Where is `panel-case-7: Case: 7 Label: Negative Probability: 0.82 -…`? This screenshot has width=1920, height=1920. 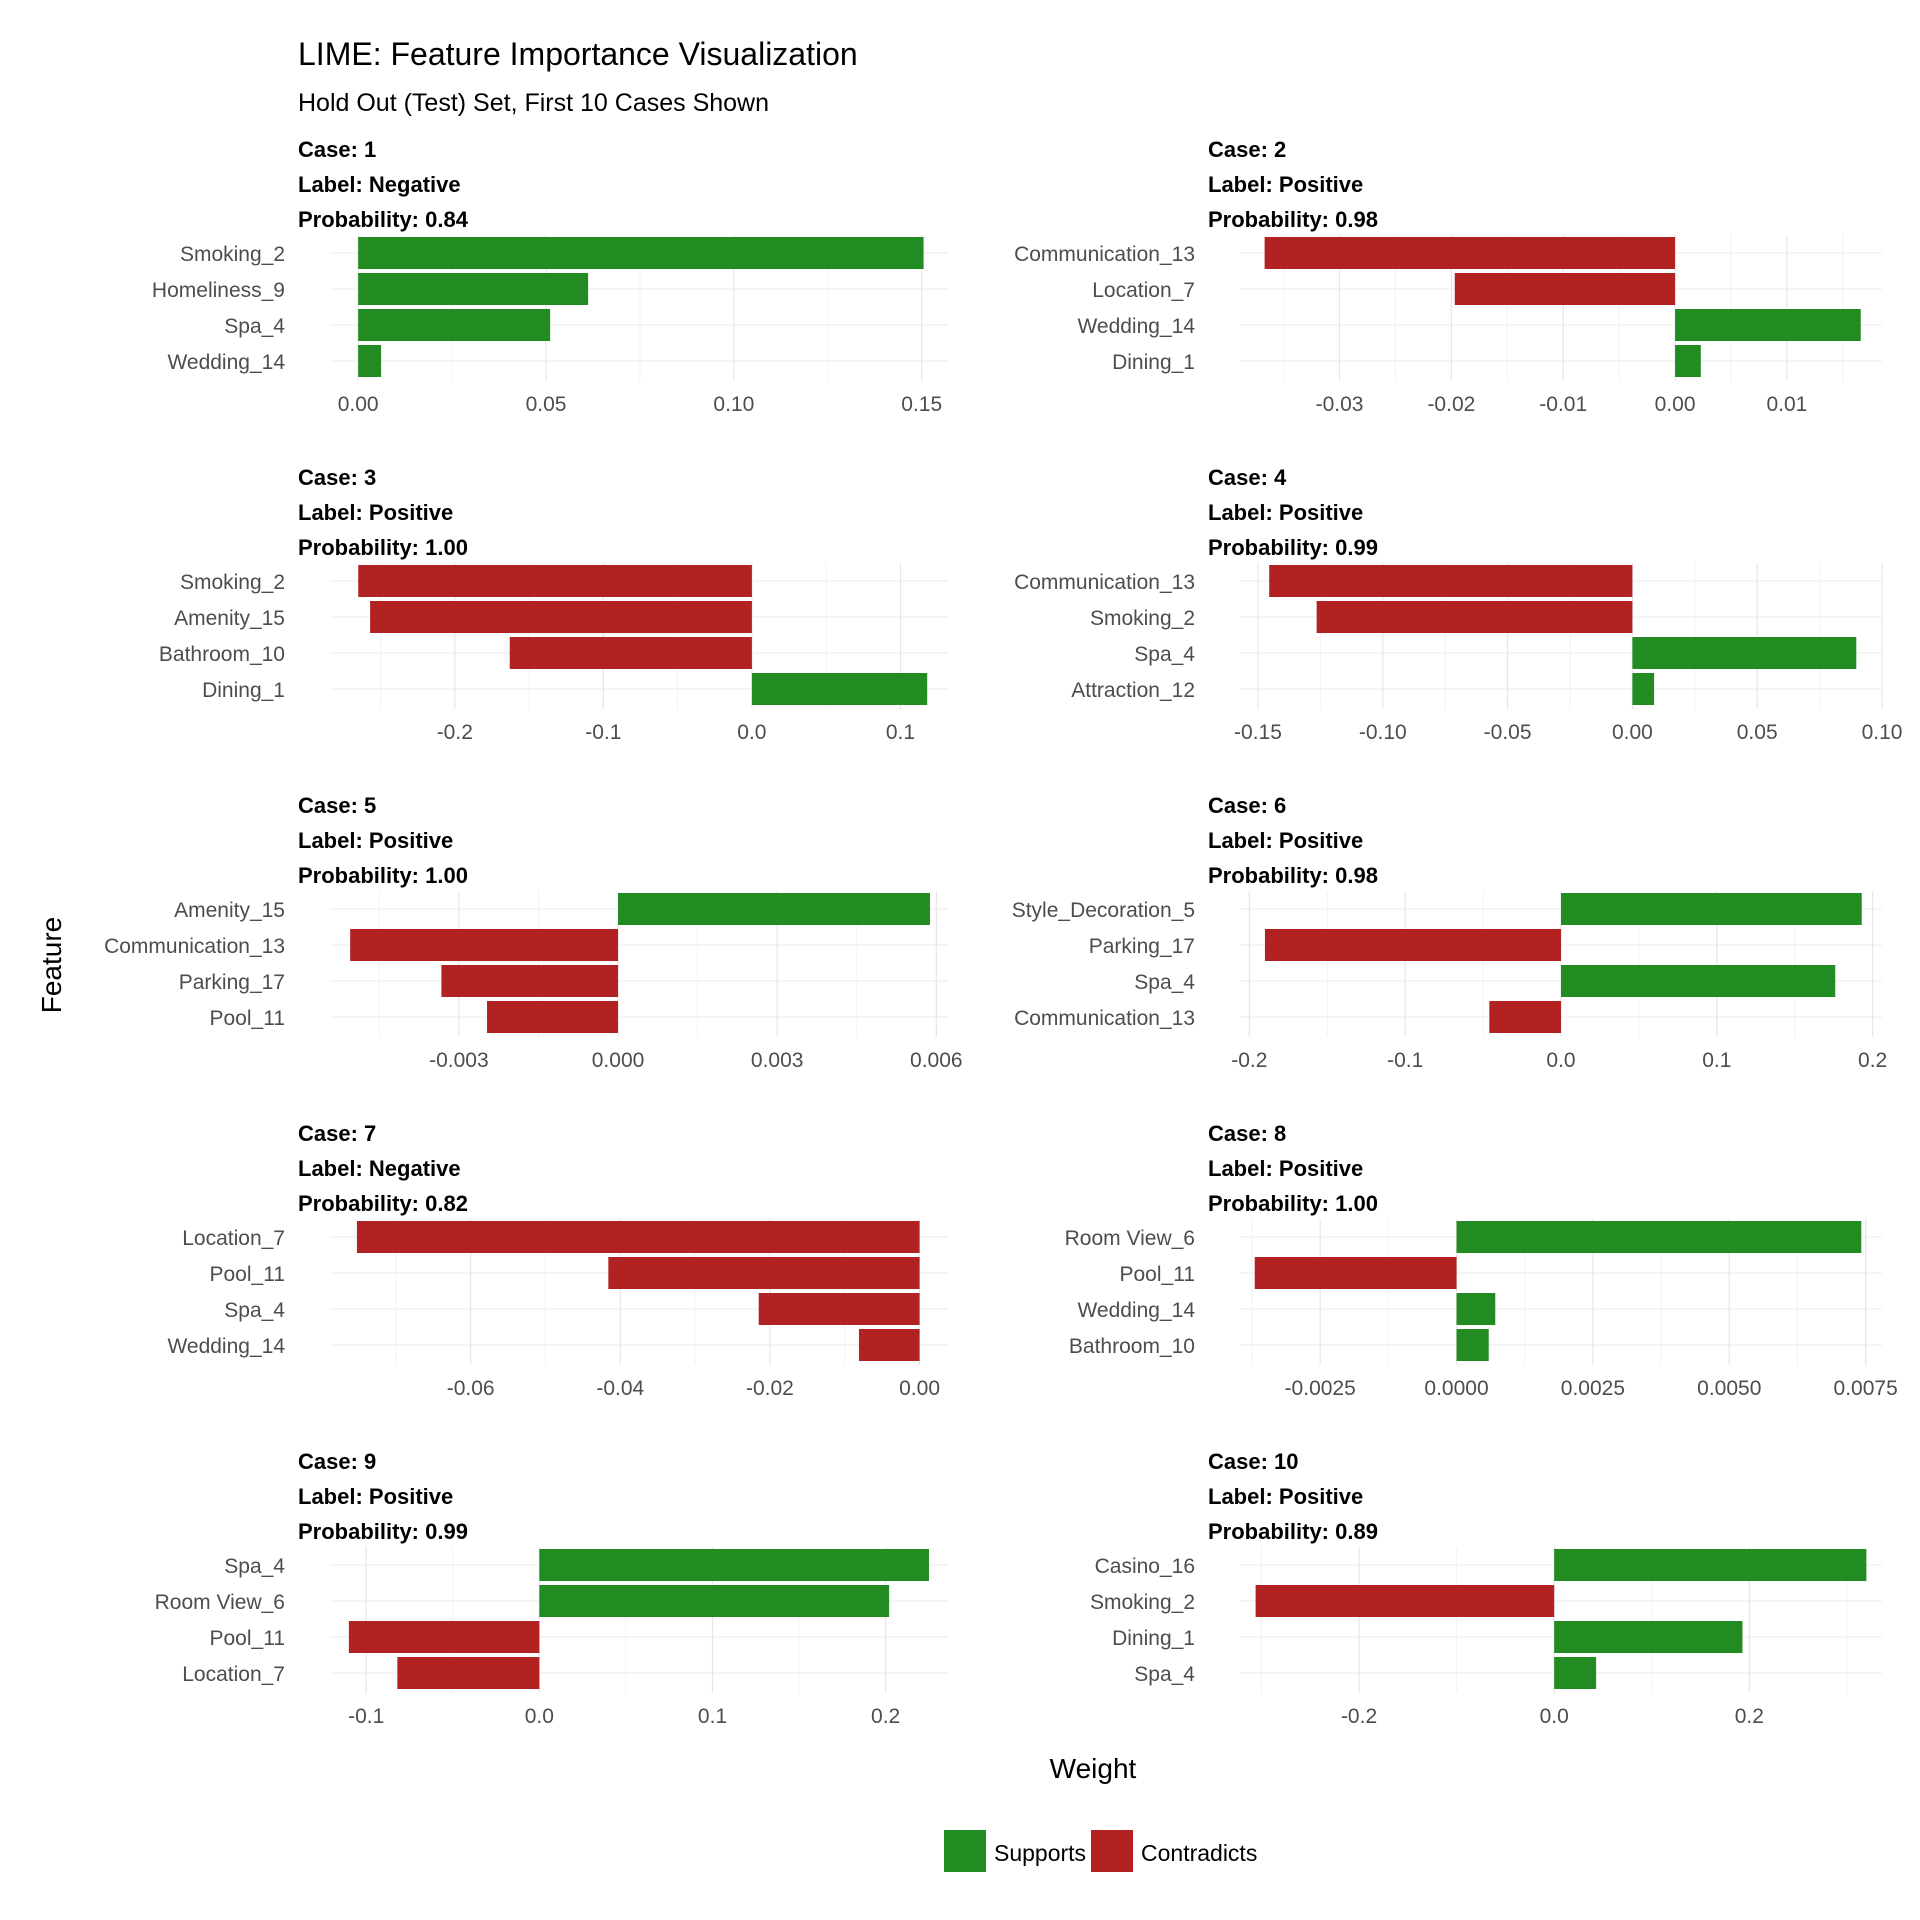 panel-case-7: Case: 7 Label: Negative Probability: 0.82 -… is located at coordinates (557, 1260).